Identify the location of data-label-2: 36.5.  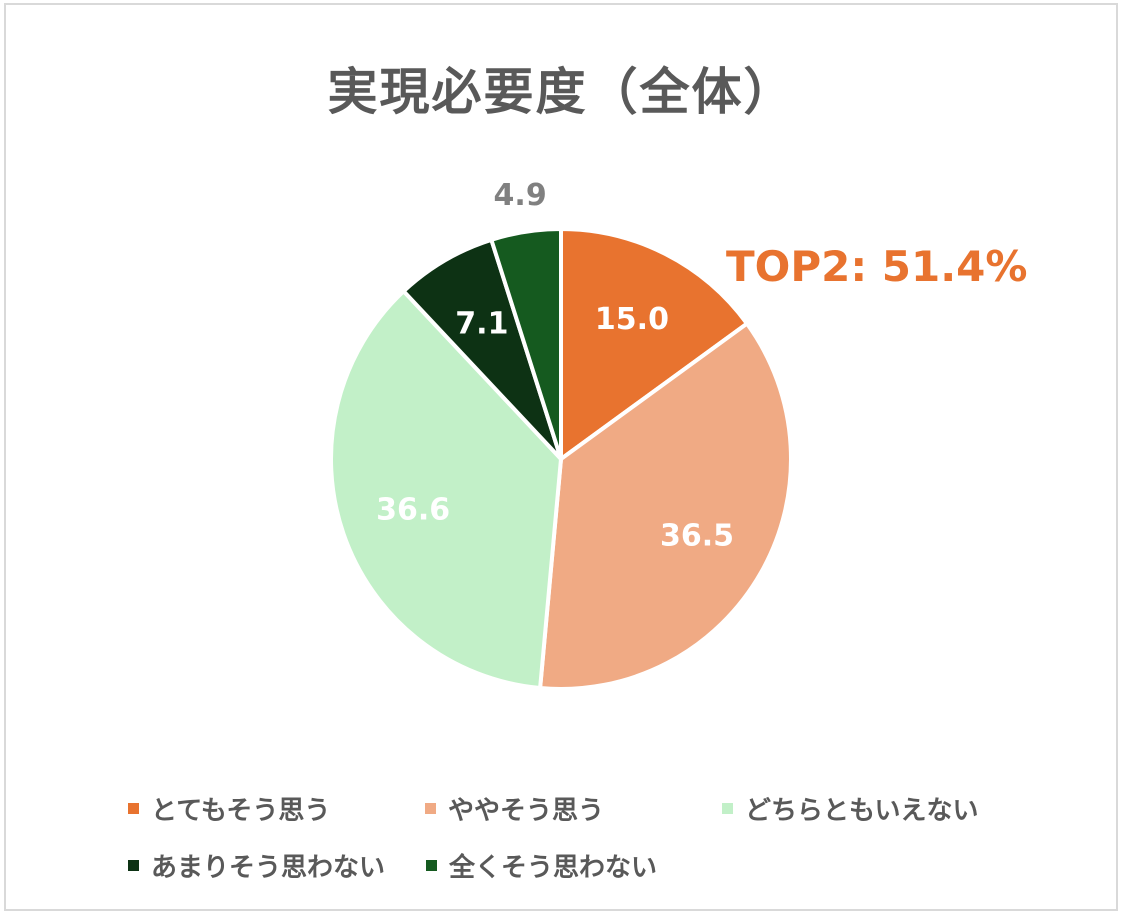
(697, 536).